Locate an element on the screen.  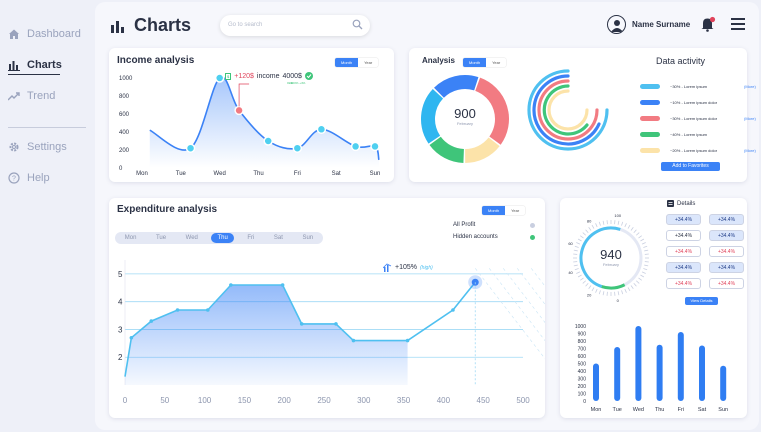
details-title: Details is located at coordinates (681, 203).